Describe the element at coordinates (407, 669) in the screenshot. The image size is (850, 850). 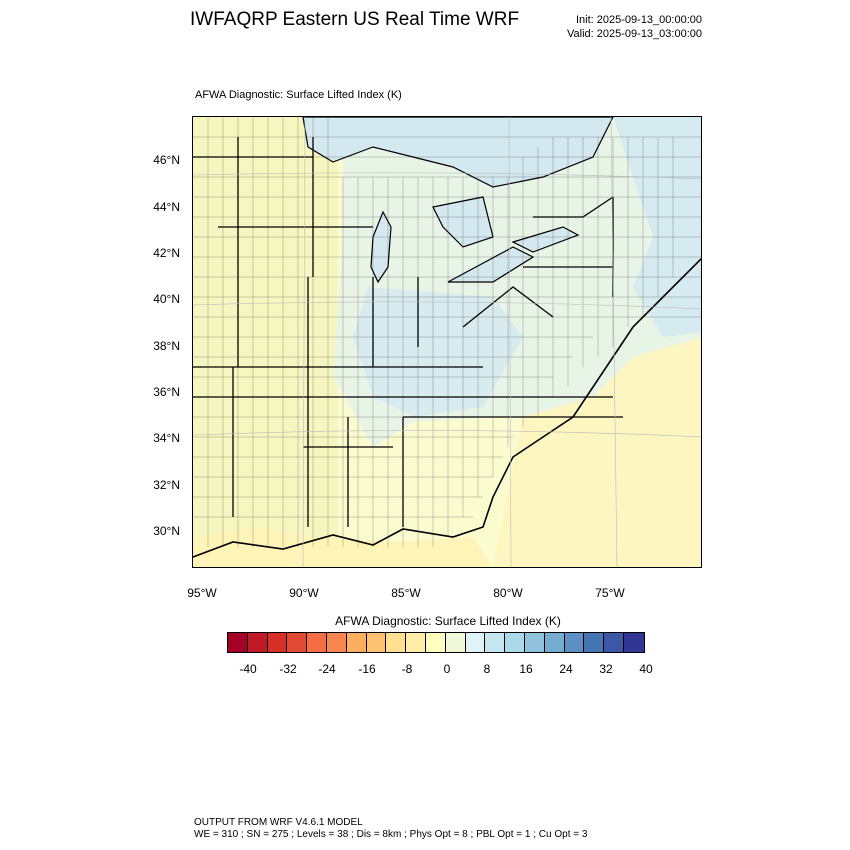
I see `colorbar-tick: -8` at that location.